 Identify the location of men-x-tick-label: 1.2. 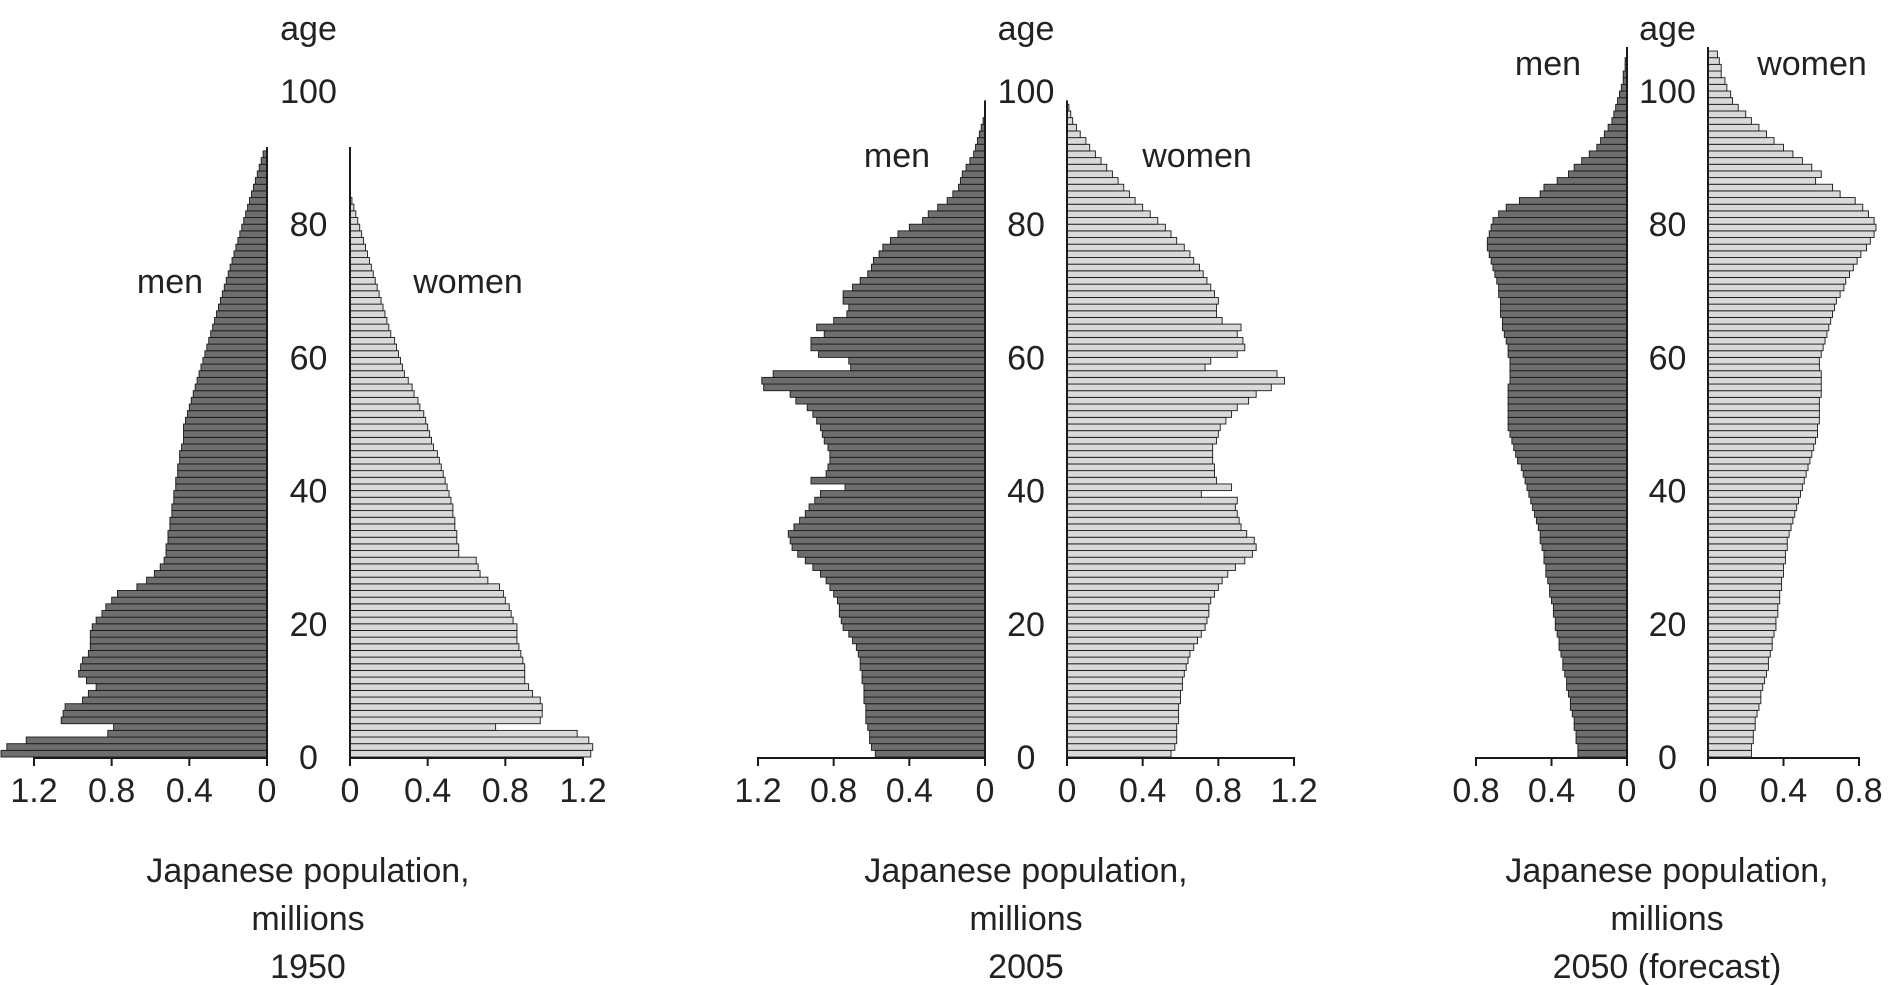
(33, 791).